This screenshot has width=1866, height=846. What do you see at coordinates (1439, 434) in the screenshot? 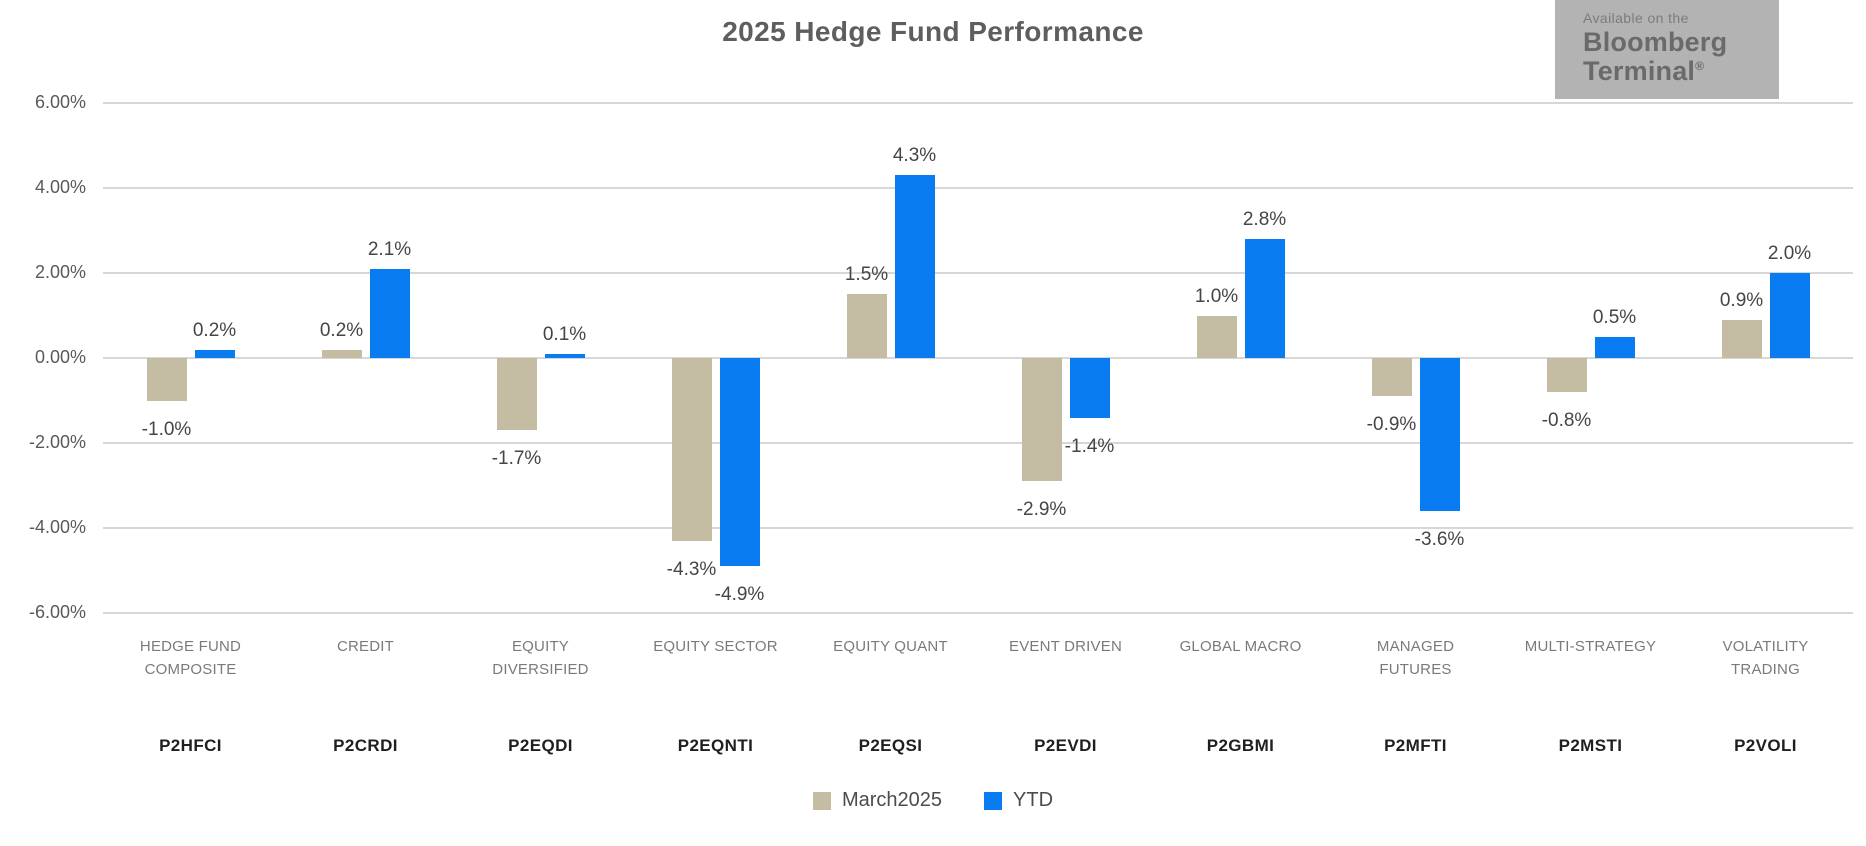
I see `bar-ytd-p2mfti` at bounding box center [1439, 434].